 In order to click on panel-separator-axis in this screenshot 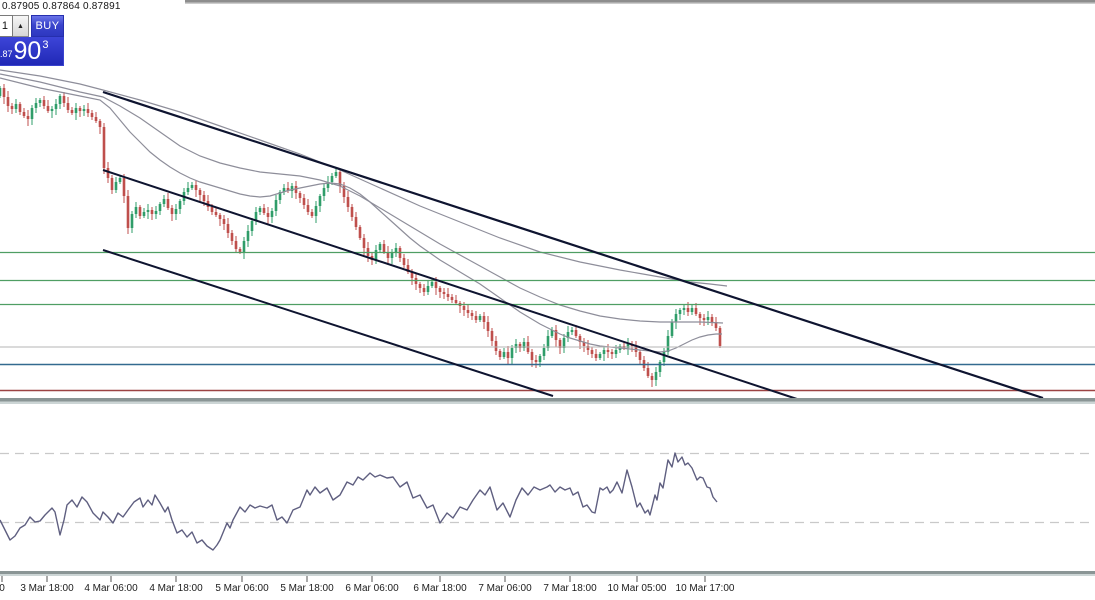, I will do `click(547, 573)`.